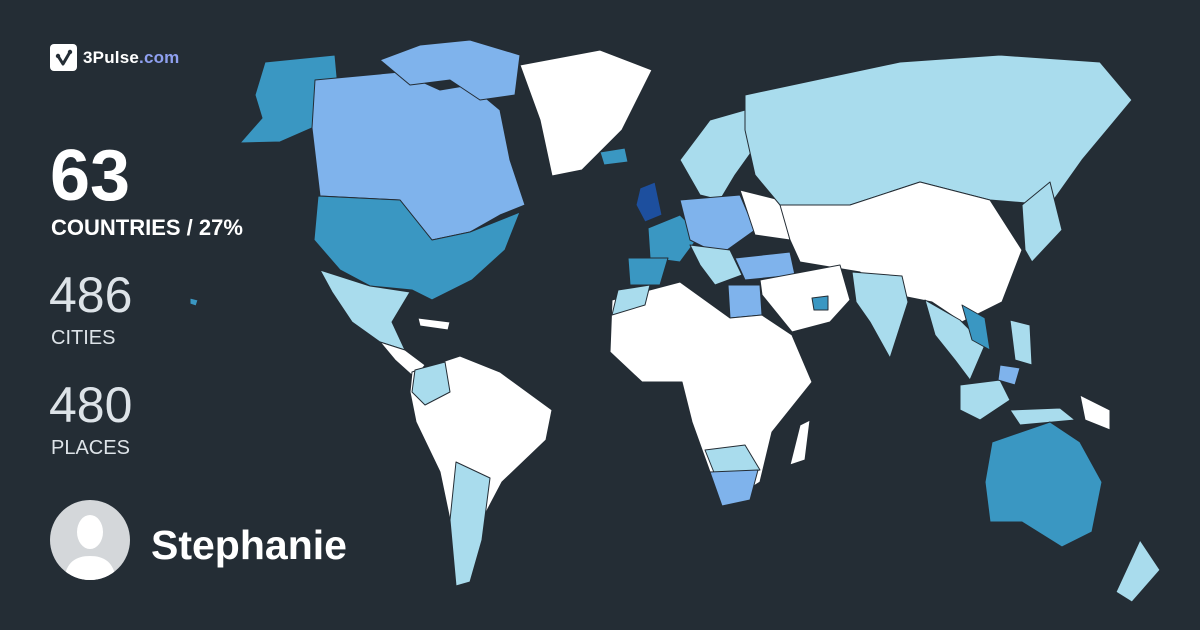  I want to click on cities-label: CITIES, so click(83, 338).